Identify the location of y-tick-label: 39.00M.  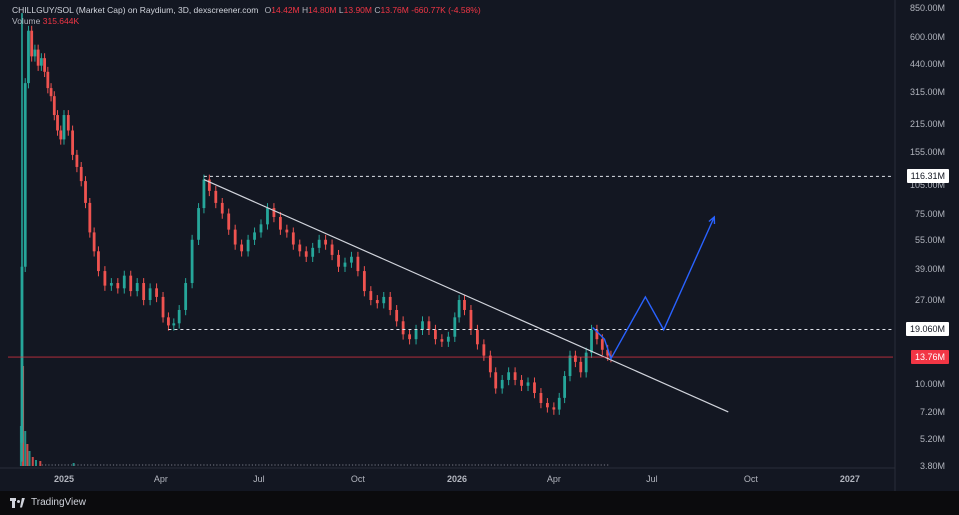
(929, 268).